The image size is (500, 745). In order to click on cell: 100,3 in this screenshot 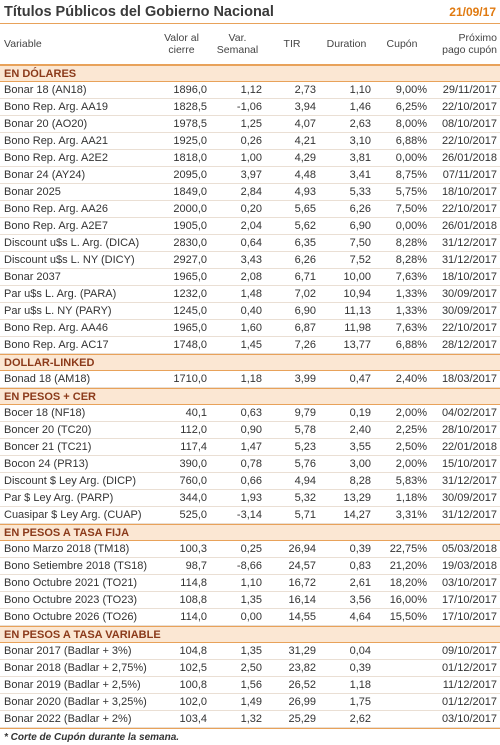, I will do `click(193, 549)`.